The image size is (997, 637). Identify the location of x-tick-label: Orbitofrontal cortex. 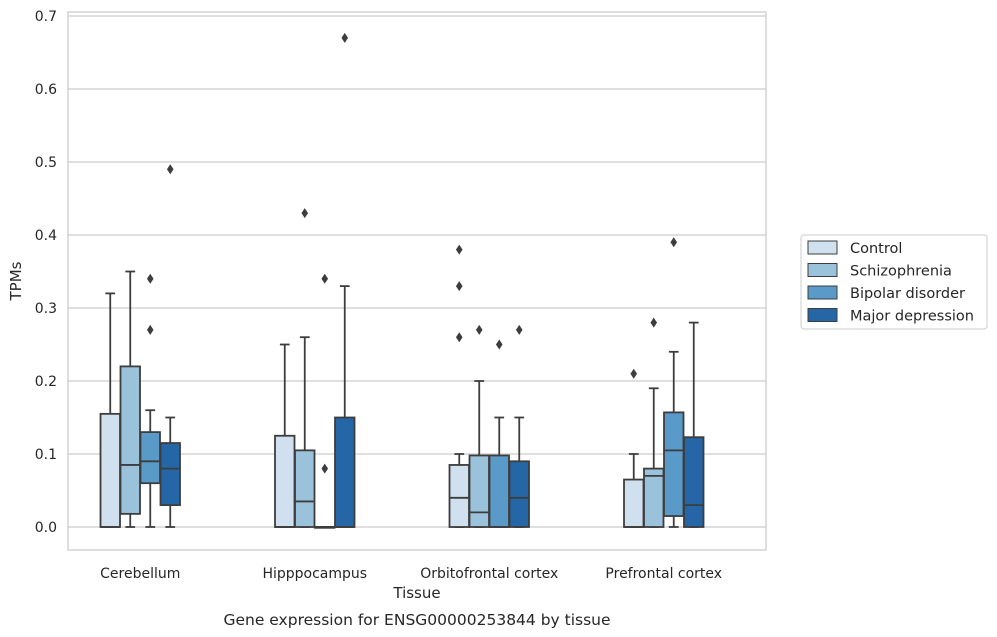
(489, 574).